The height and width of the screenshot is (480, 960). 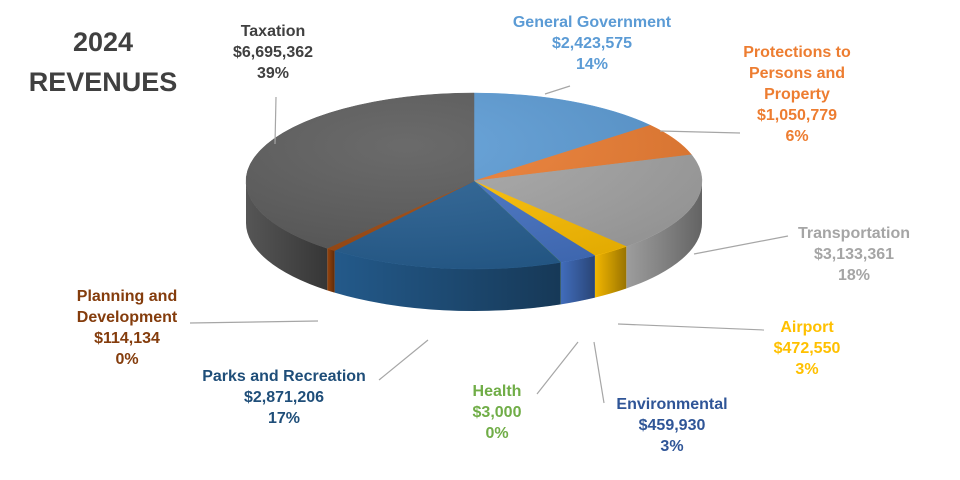 I want to click on label-value: $472,550, so click(x=807, y=348).